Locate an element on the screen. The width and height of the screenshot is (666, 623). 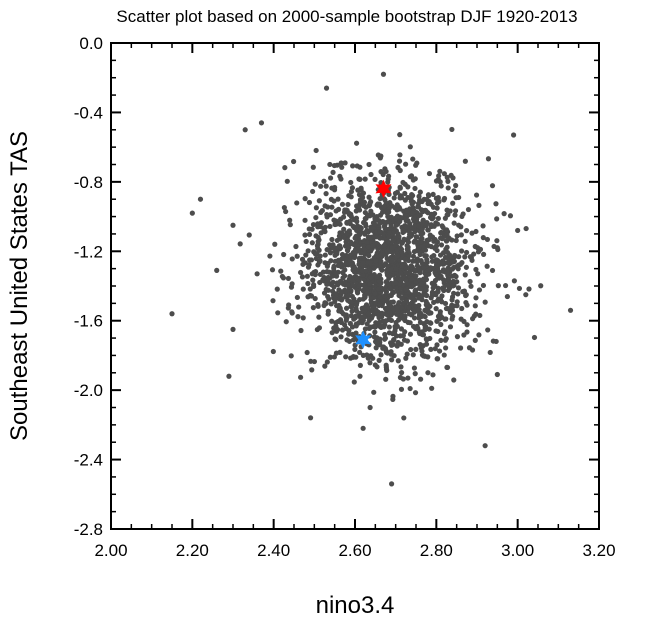
y-tick-label: -0.8 is located at coordinates (88, 182).